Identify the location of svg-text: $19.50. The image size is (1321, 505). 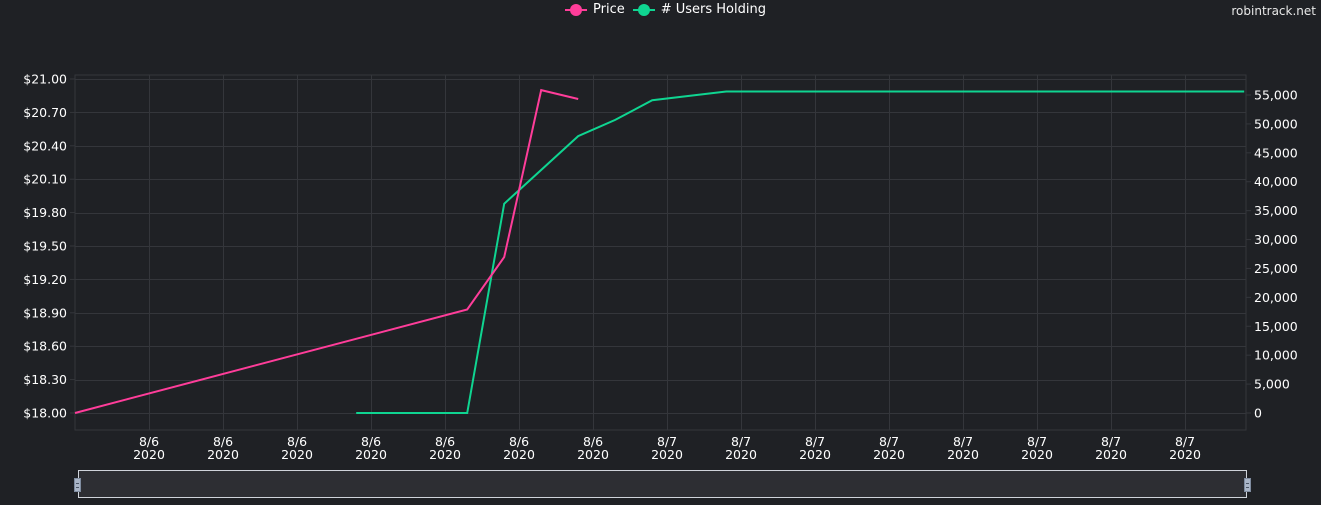
(45, 246).